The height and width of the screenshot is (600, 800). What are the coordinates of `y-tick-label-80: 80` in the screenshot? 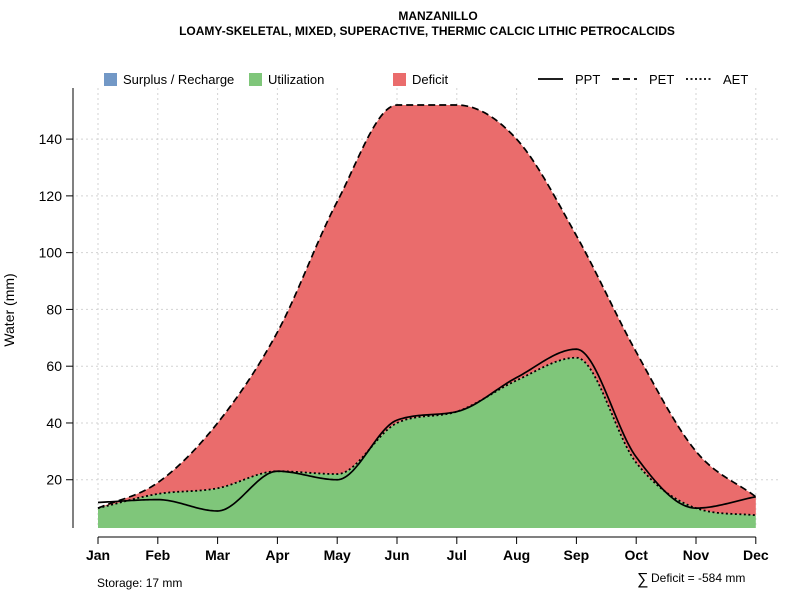 It's located at (54, 309).